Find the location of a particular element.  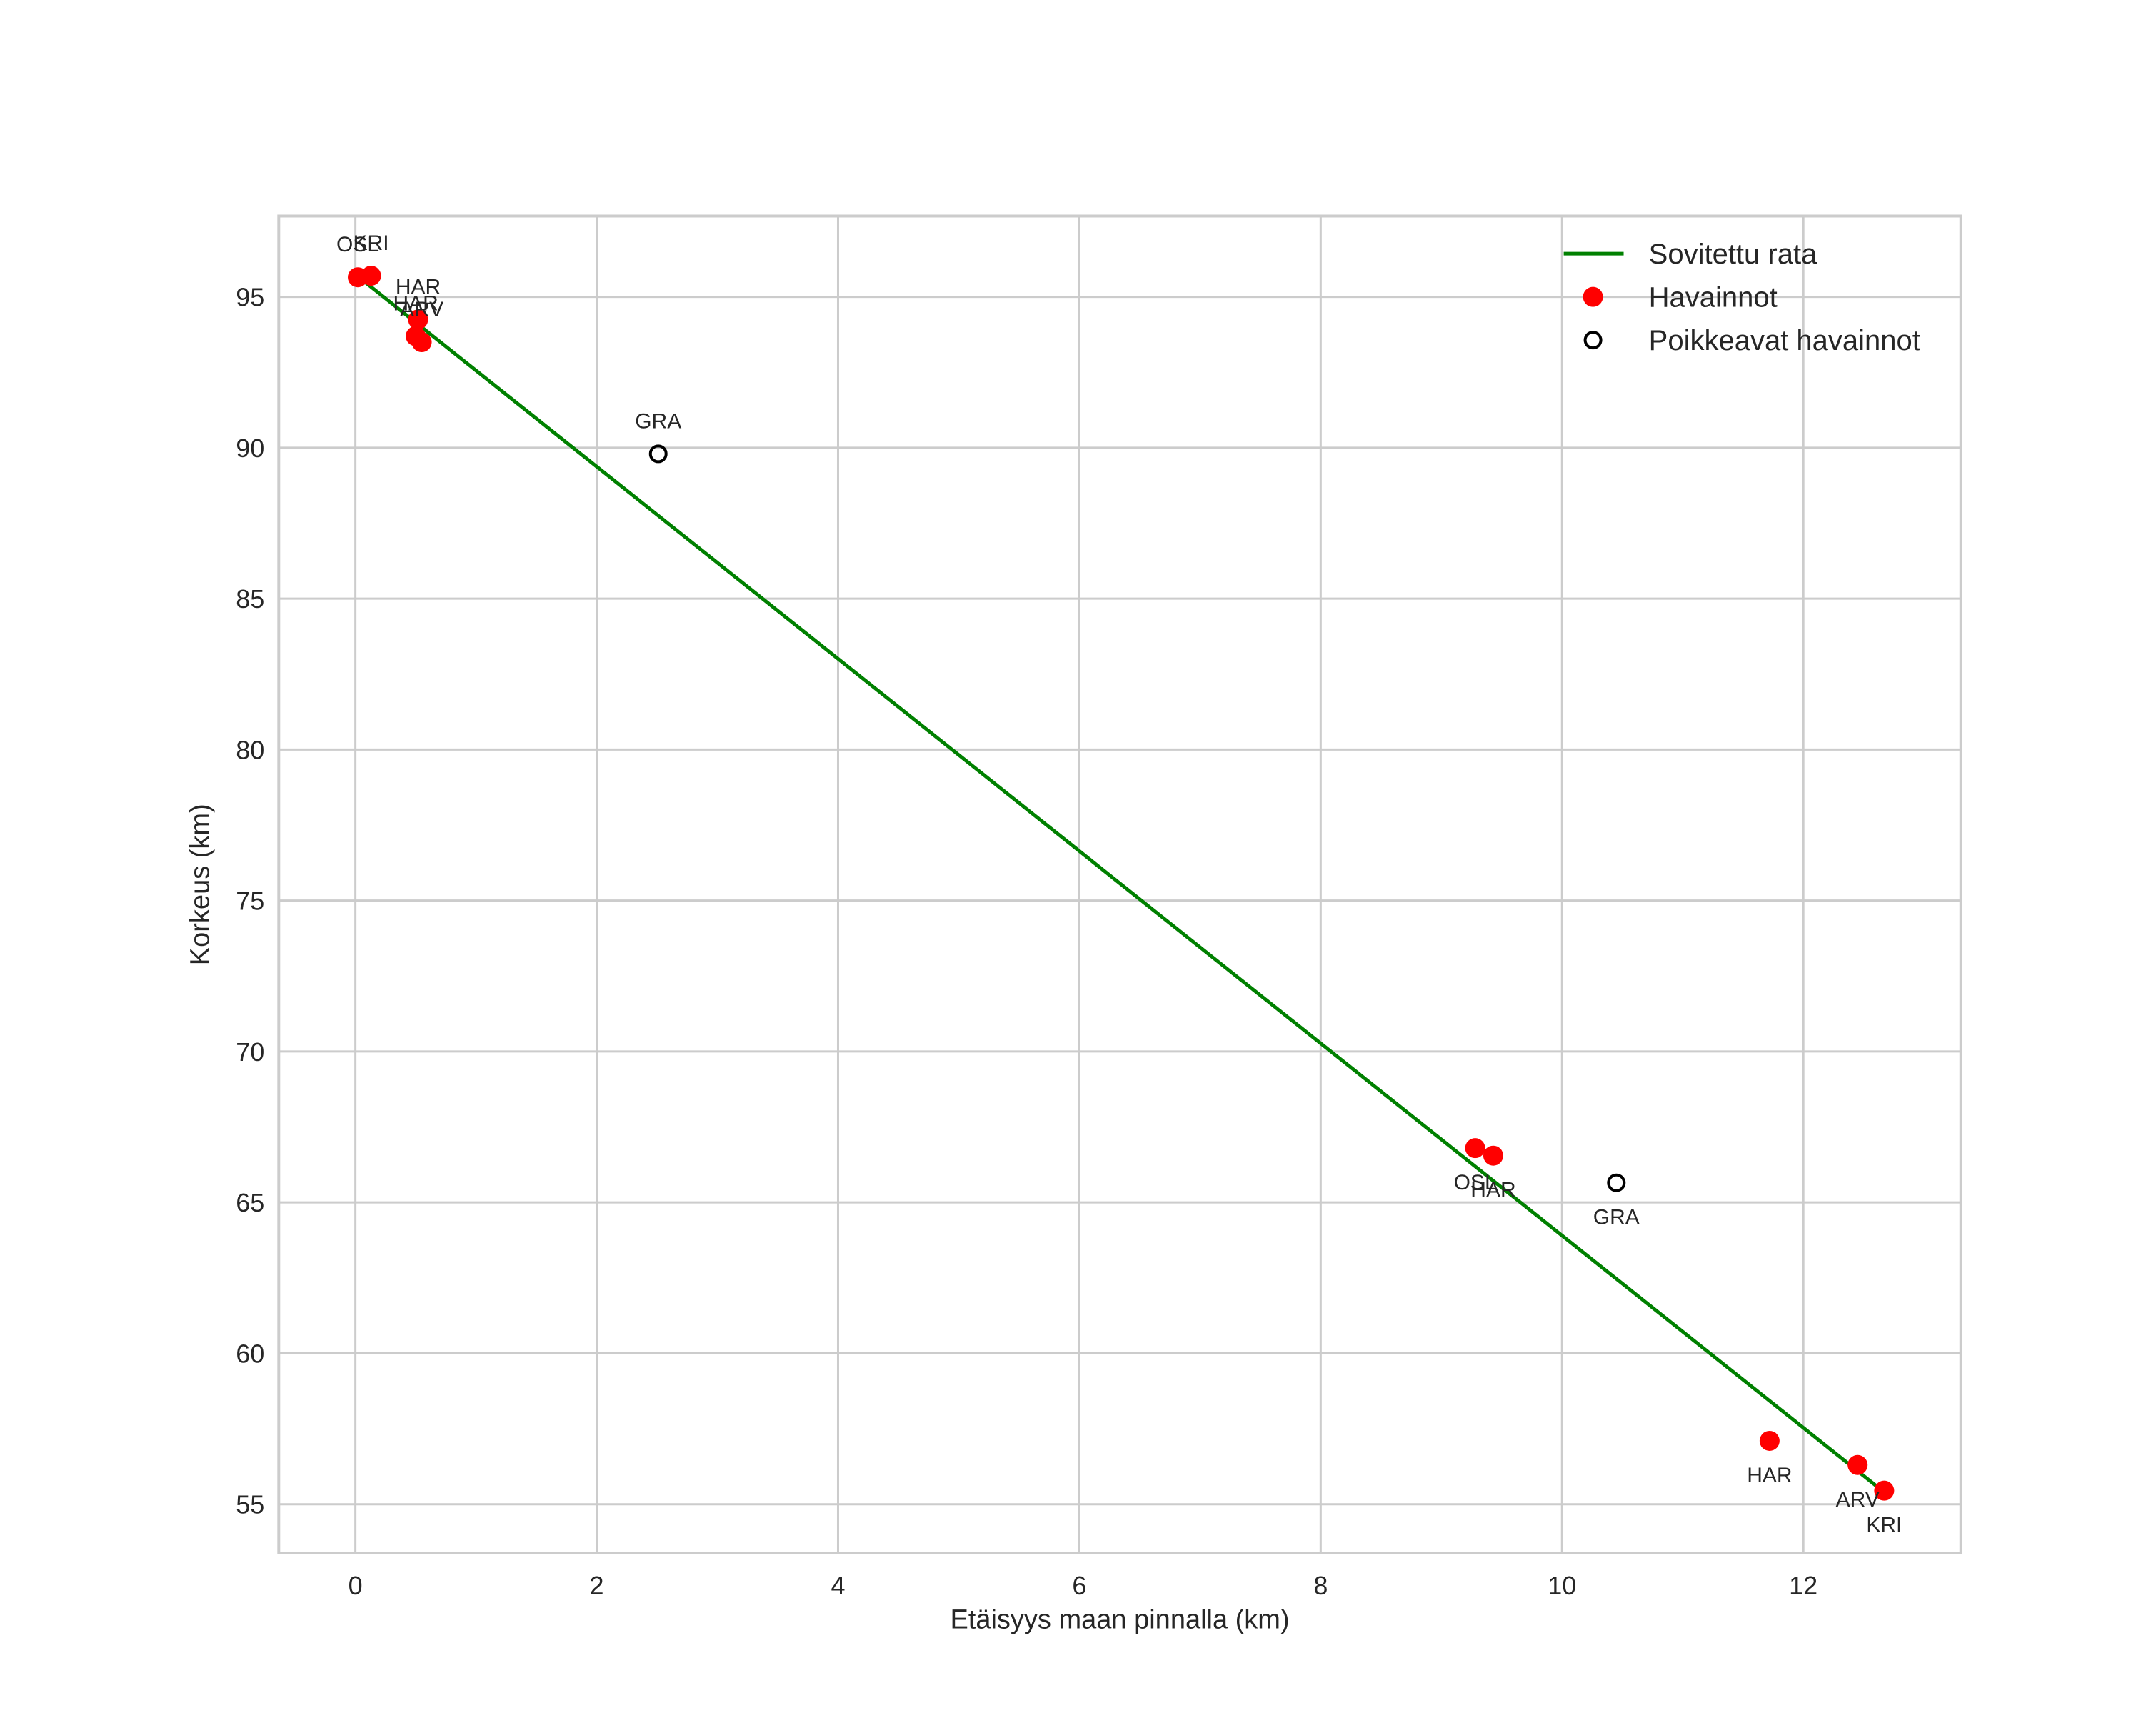

x-tick-label: 12 is located at coordinates (1803, 1585).